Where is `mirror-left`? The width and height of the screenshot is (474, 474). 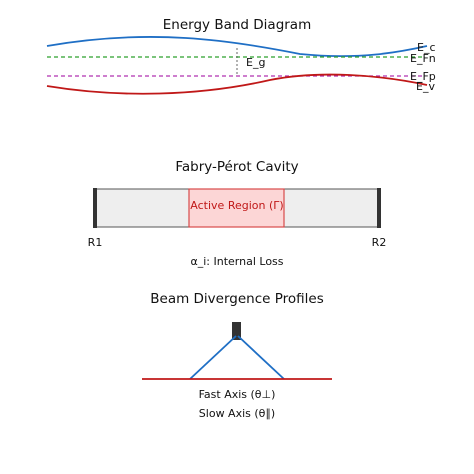
mirror-left is located at coordinates (95, 208).